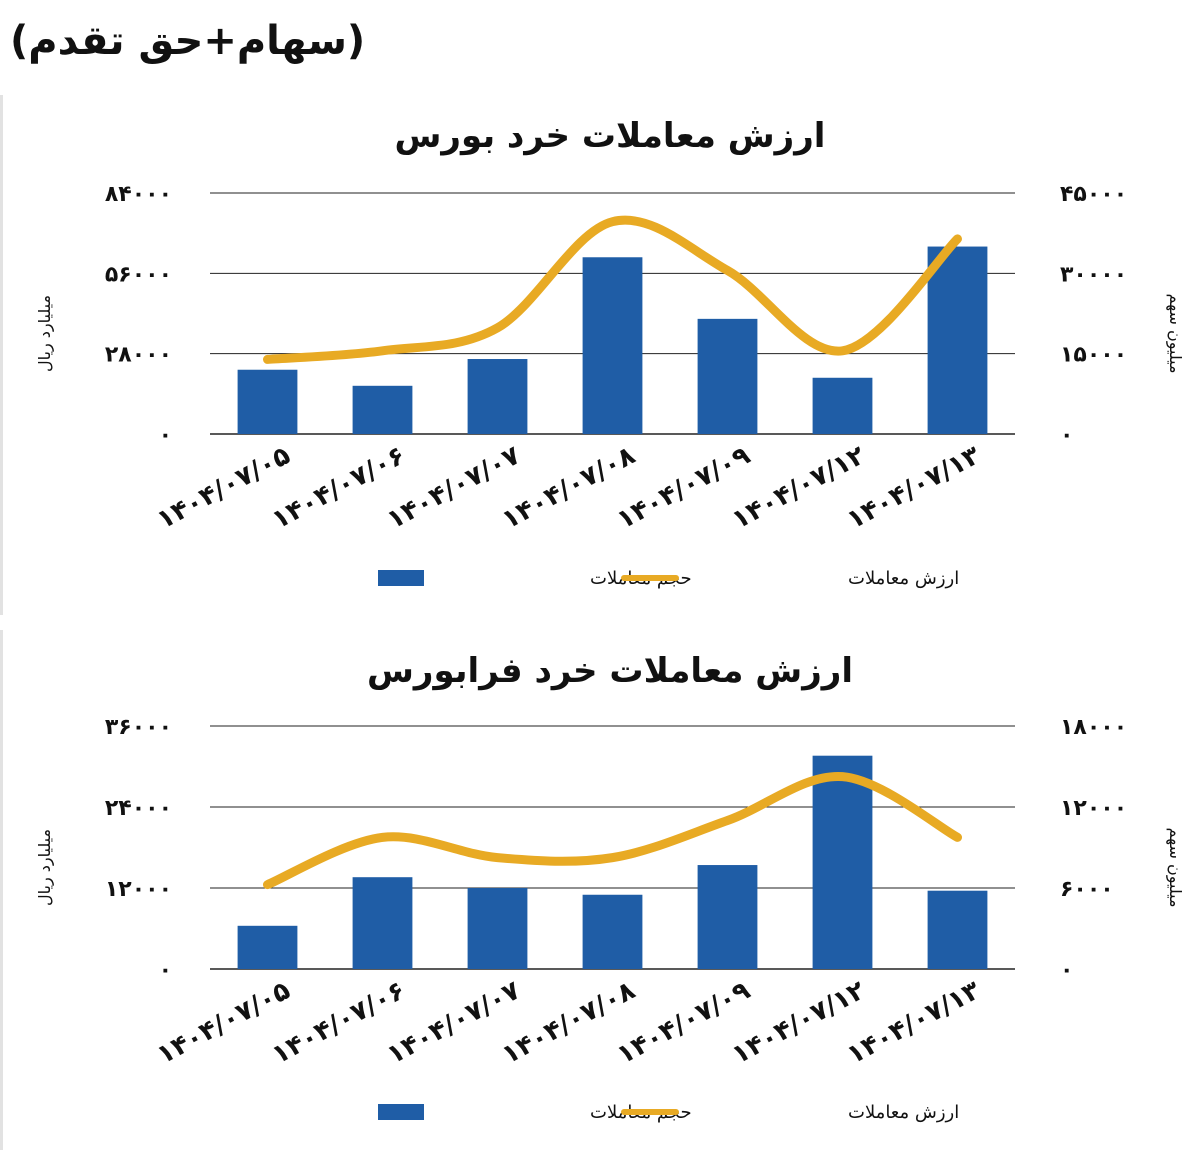  Describe the element at coordinates (1093, 727) in the screenshot. I see `y-tick-right: ۱۸۰۰۰` at that location.